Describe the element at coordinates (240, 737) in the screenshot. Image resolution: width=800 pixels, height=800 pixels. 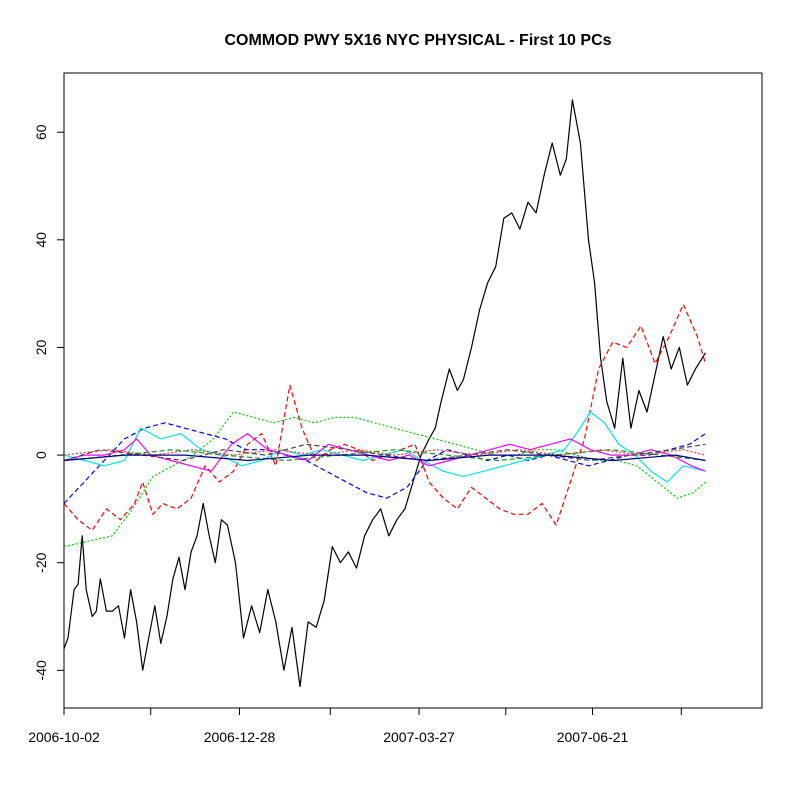
I see `x-tick-label: 2006-12-28` at that location.